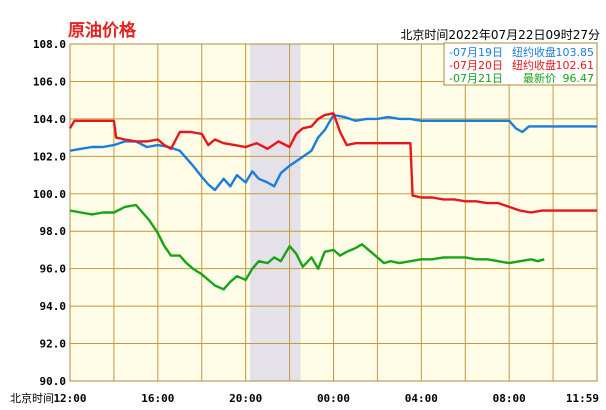 The width and height of the screenshot is (606, 410). What do you see at coordinates (500, 35) in the screenshot?
I see `timestamp: 北京时间2022年07月22日09时27分` at bounding box center [500, 35].